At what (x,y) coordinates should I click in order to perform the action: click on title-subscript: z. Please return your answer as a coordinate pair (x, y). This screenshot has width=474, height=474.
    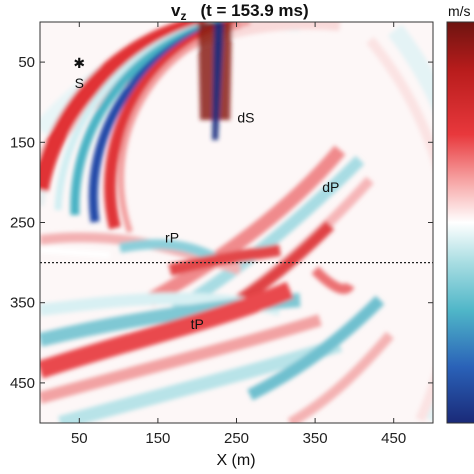
    Looking at the image, I should click on (183, 16).